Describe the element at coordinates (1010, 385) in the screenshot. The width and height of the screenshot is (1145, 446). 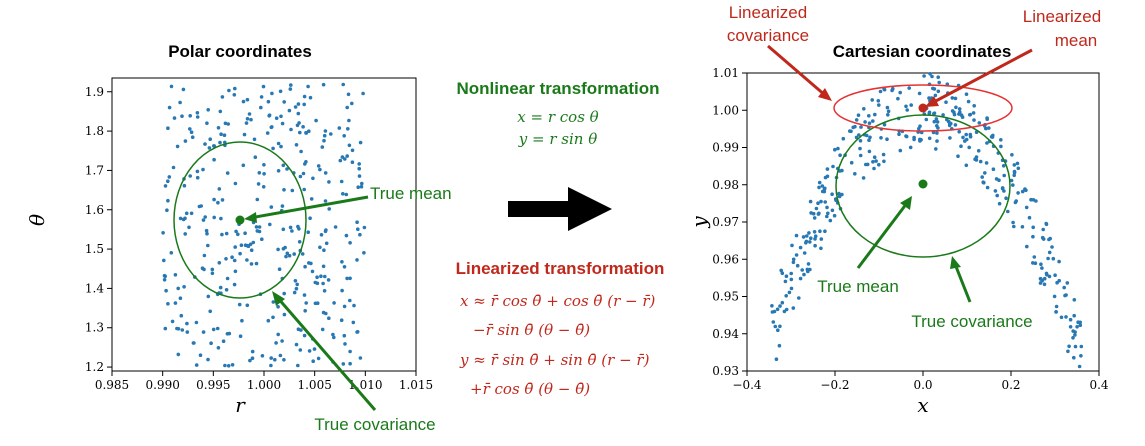
I see `x-tick-label: 0.2` at that location.